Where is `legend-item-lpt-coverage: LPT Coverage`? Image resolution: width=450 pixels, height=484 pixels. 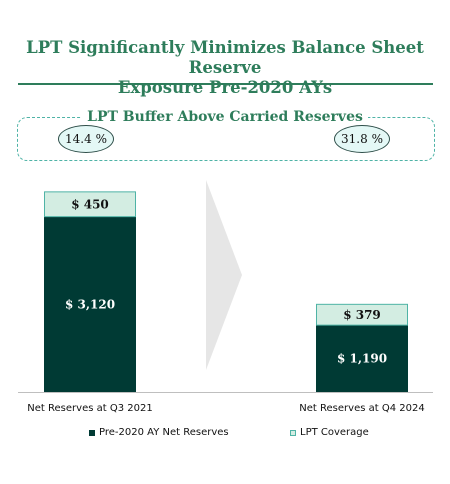 legend-item-lpt-coverage: LPT Coverage is located at coordinates (329, 432).